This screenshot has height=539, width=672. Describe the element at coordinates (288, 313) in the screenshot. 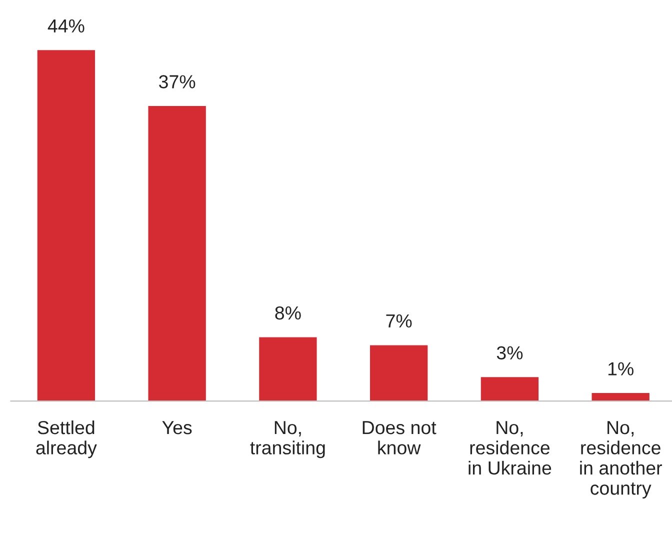

I see `data-label: 8%` at that location.